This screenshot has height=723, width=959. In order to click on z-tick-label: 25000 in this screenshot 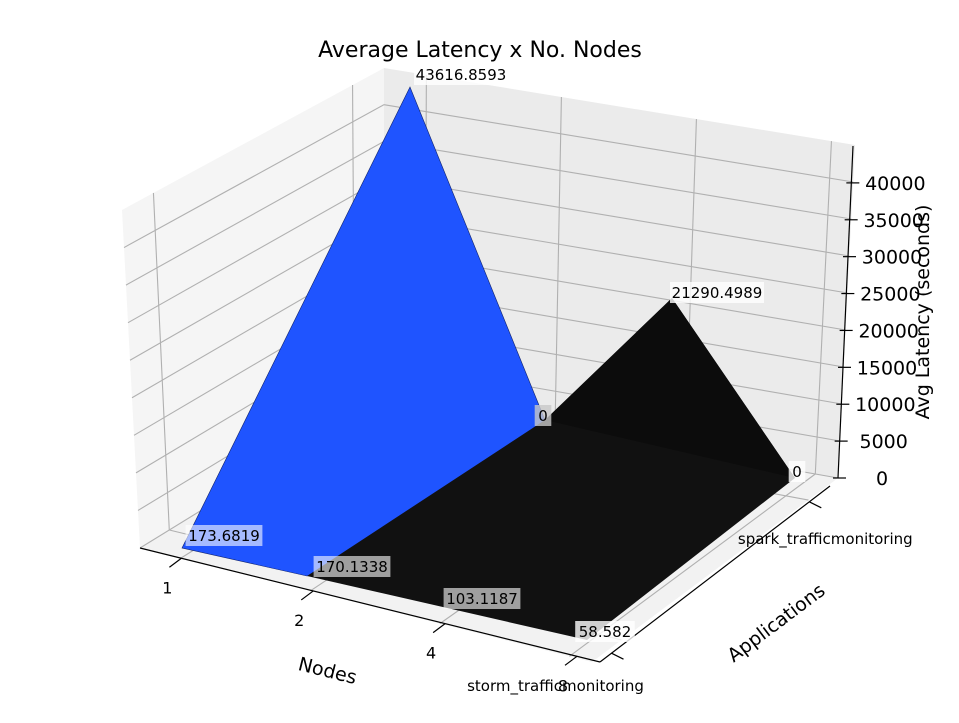, I will do `click(890, 295)`.